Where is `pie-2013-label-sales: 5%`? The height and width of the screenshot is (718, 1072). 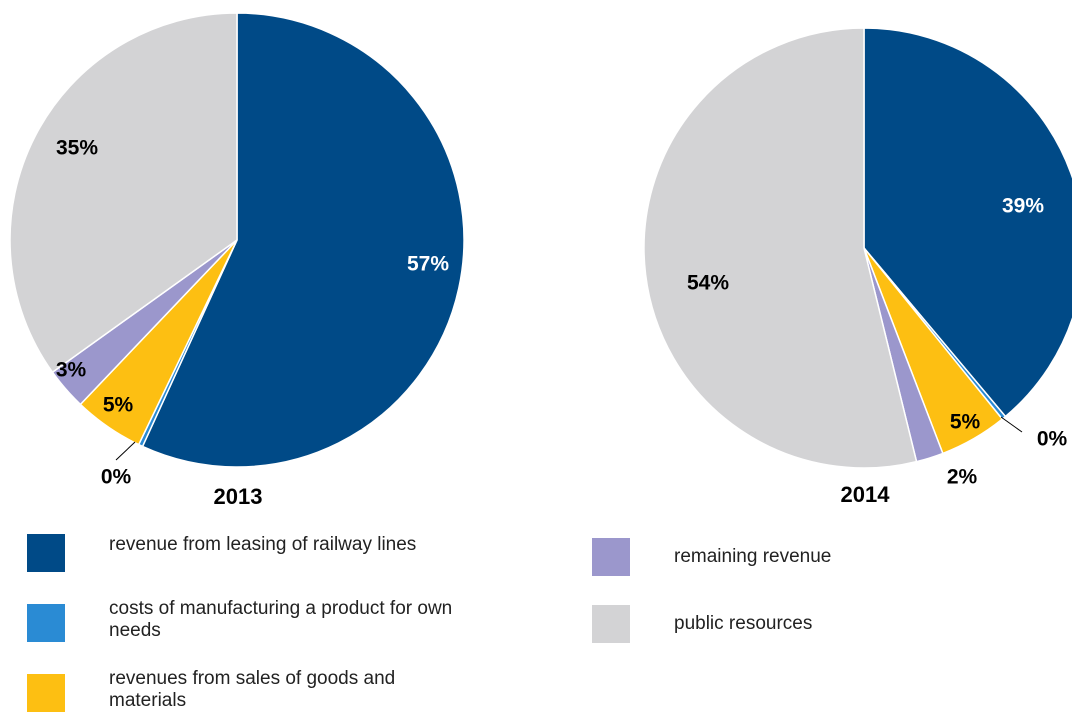 pie-2013-label-sales: 5% is located at coordinates (118, 405).